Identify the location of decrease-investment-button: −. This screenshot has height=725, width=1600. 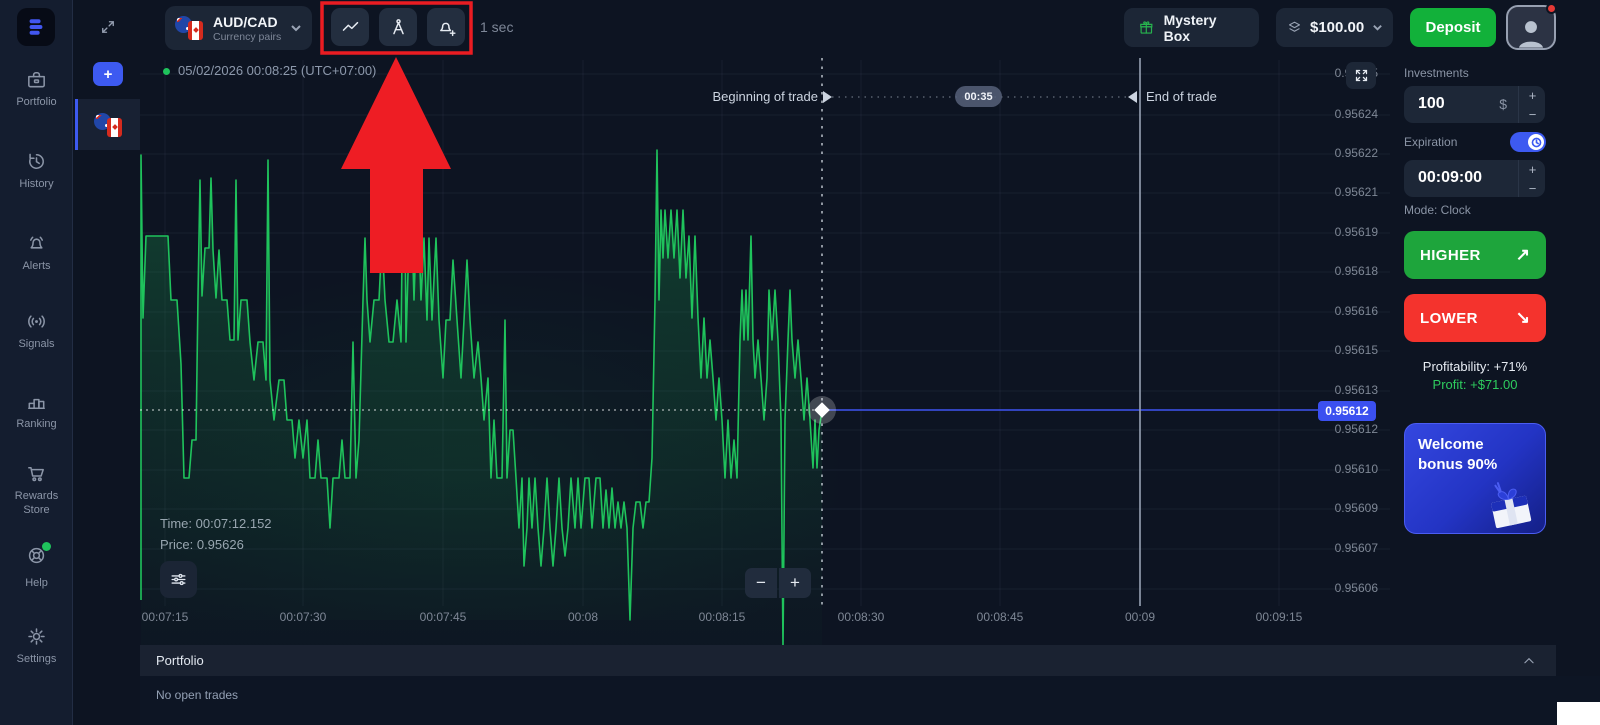
(1532, 114).